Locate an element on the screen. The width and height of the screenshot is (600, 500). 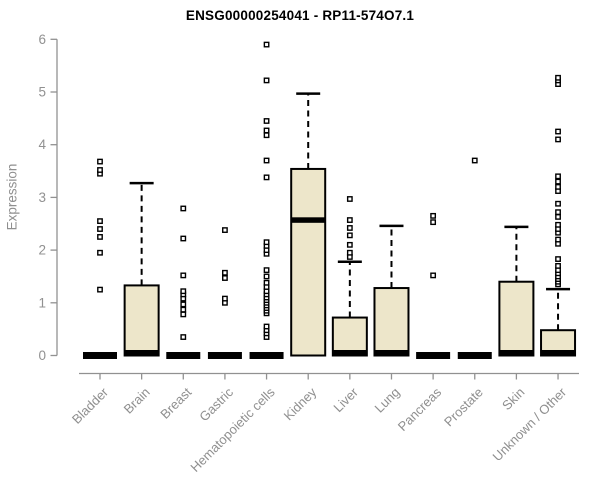
chart-title: ENSG00000254041 - RP11-574O7.1 is located at coordinates (300, 15).